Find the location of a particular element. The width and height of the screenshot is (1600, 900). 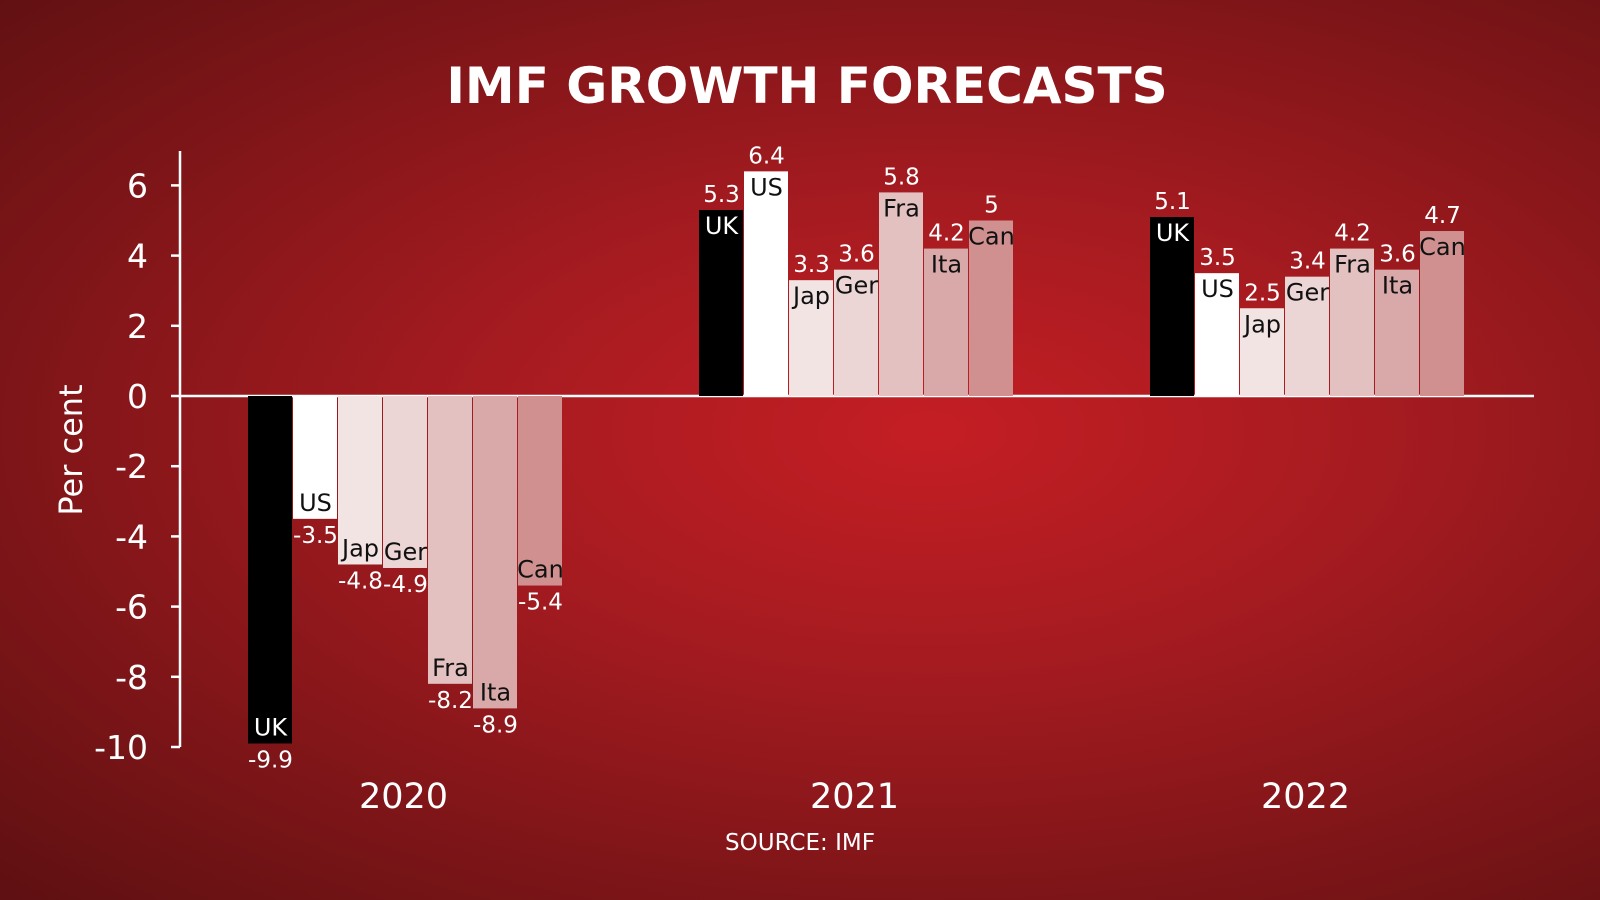

x-category-label: 2021 is located at coordinates (854, 797).